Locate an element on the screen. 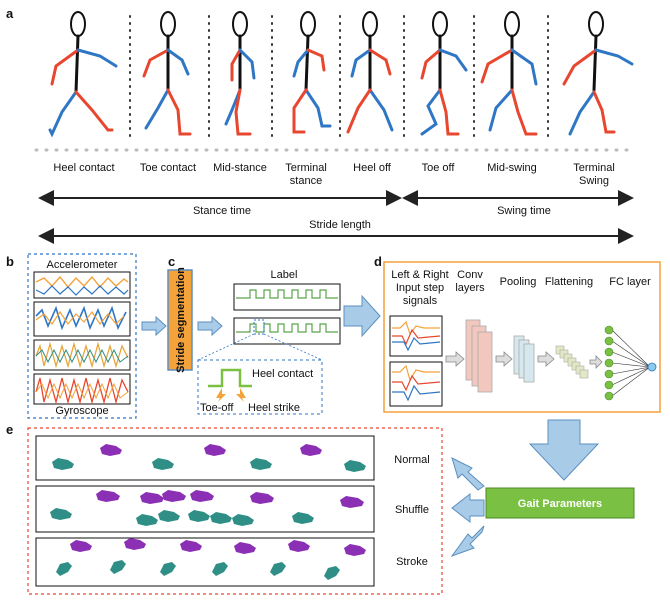 The height and width of the screenshot is (603, 670). panel-letter-b: b is located at coordinates (10, 261).